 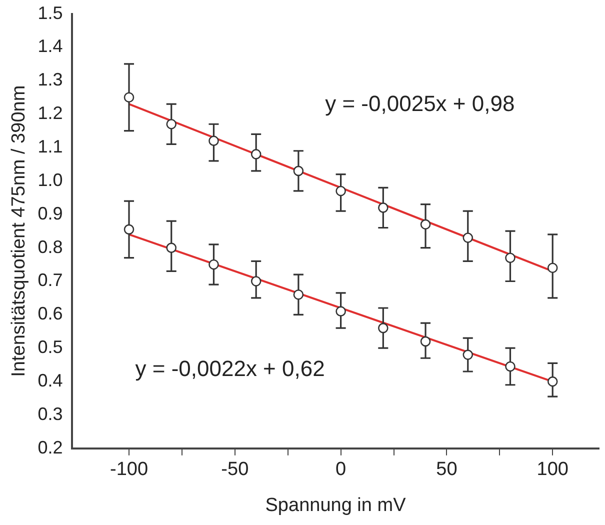 I want to click on y-tick-label: 0.5, so click(x=50, y=347).